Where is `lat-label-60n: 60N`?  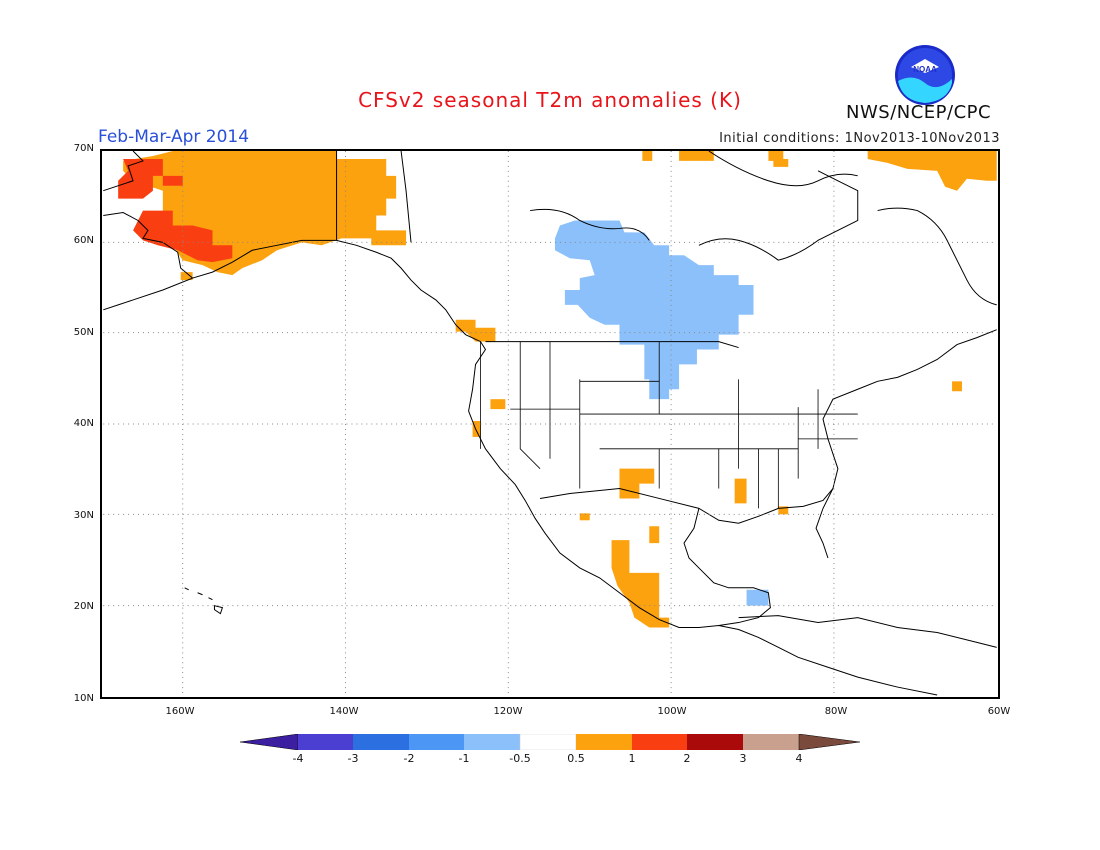
lat-label-60n: 60N is located at coordinates (83, 240).